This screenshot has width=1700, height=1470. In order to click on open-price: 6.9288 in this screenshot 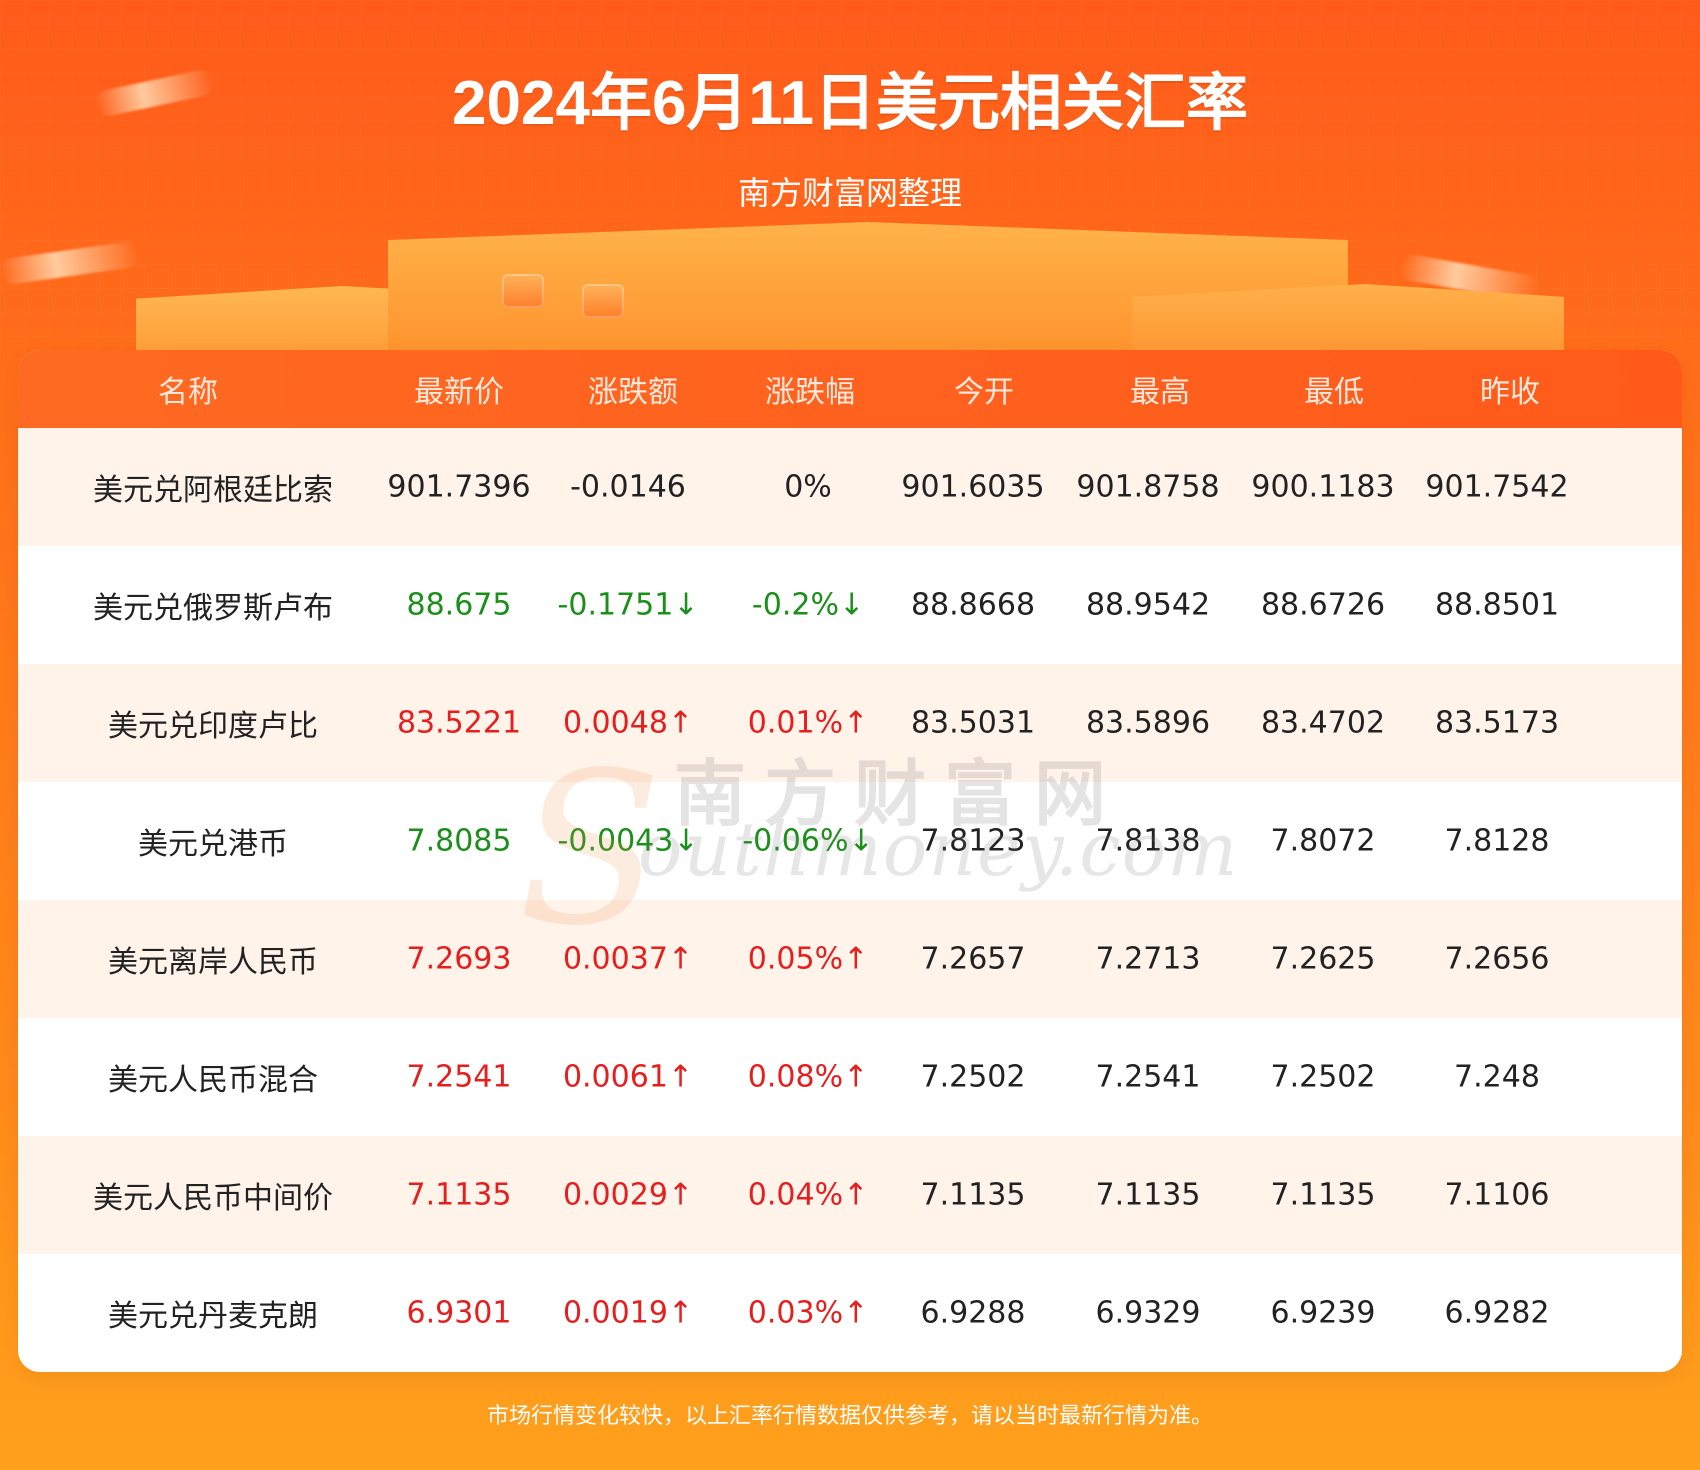, I will do `click(973, 1313)`.